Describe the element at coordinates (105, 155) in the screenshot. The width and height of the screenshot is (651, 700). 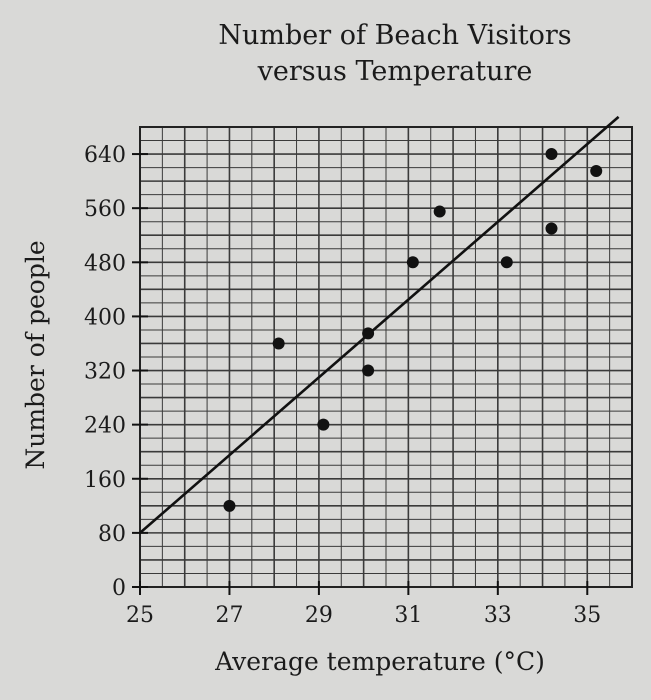
I see `y-tick-label: 640` at that location.